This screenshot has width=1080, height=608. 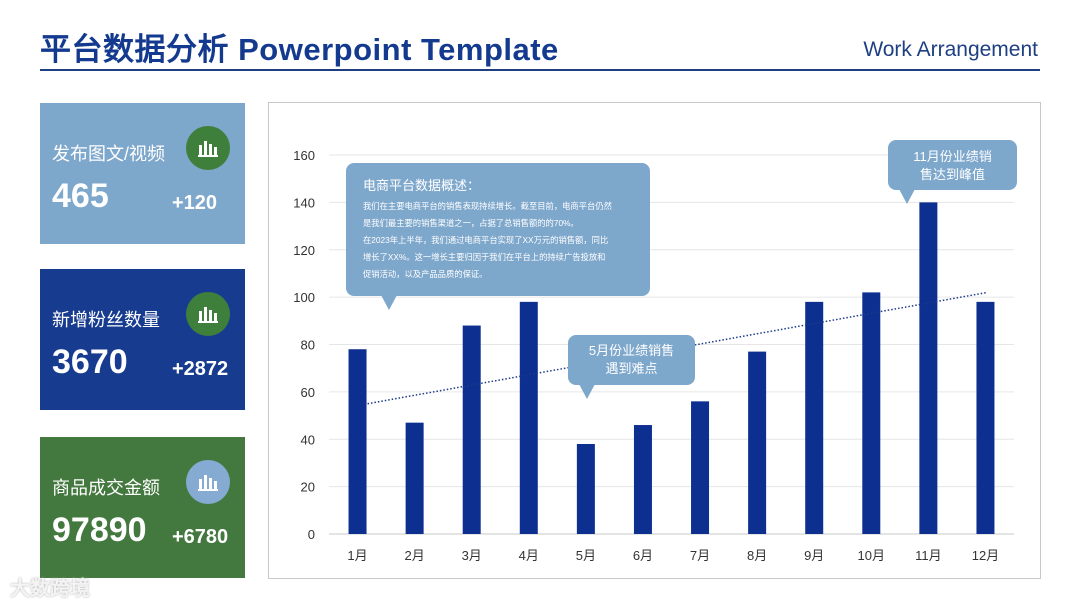 I want to click on callout-text: 5月份业绩销售, so click(x=631, y=350).